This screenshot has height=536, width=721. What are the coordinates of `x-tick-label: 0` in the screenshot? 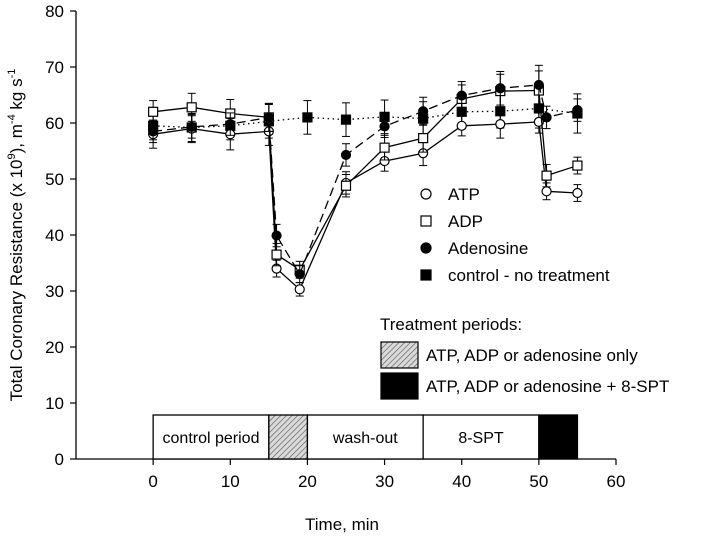 It's located at (152, 481).